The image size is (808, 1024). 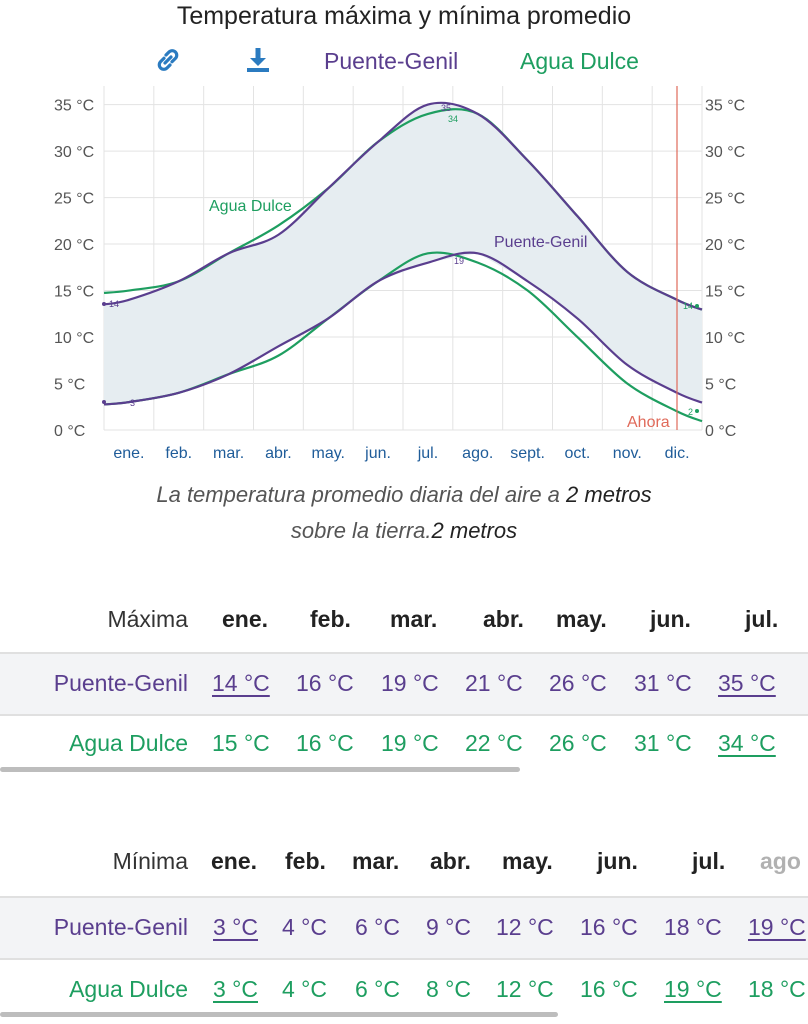 I want to click on x-tick-label: may., so click(x=328, y=453).